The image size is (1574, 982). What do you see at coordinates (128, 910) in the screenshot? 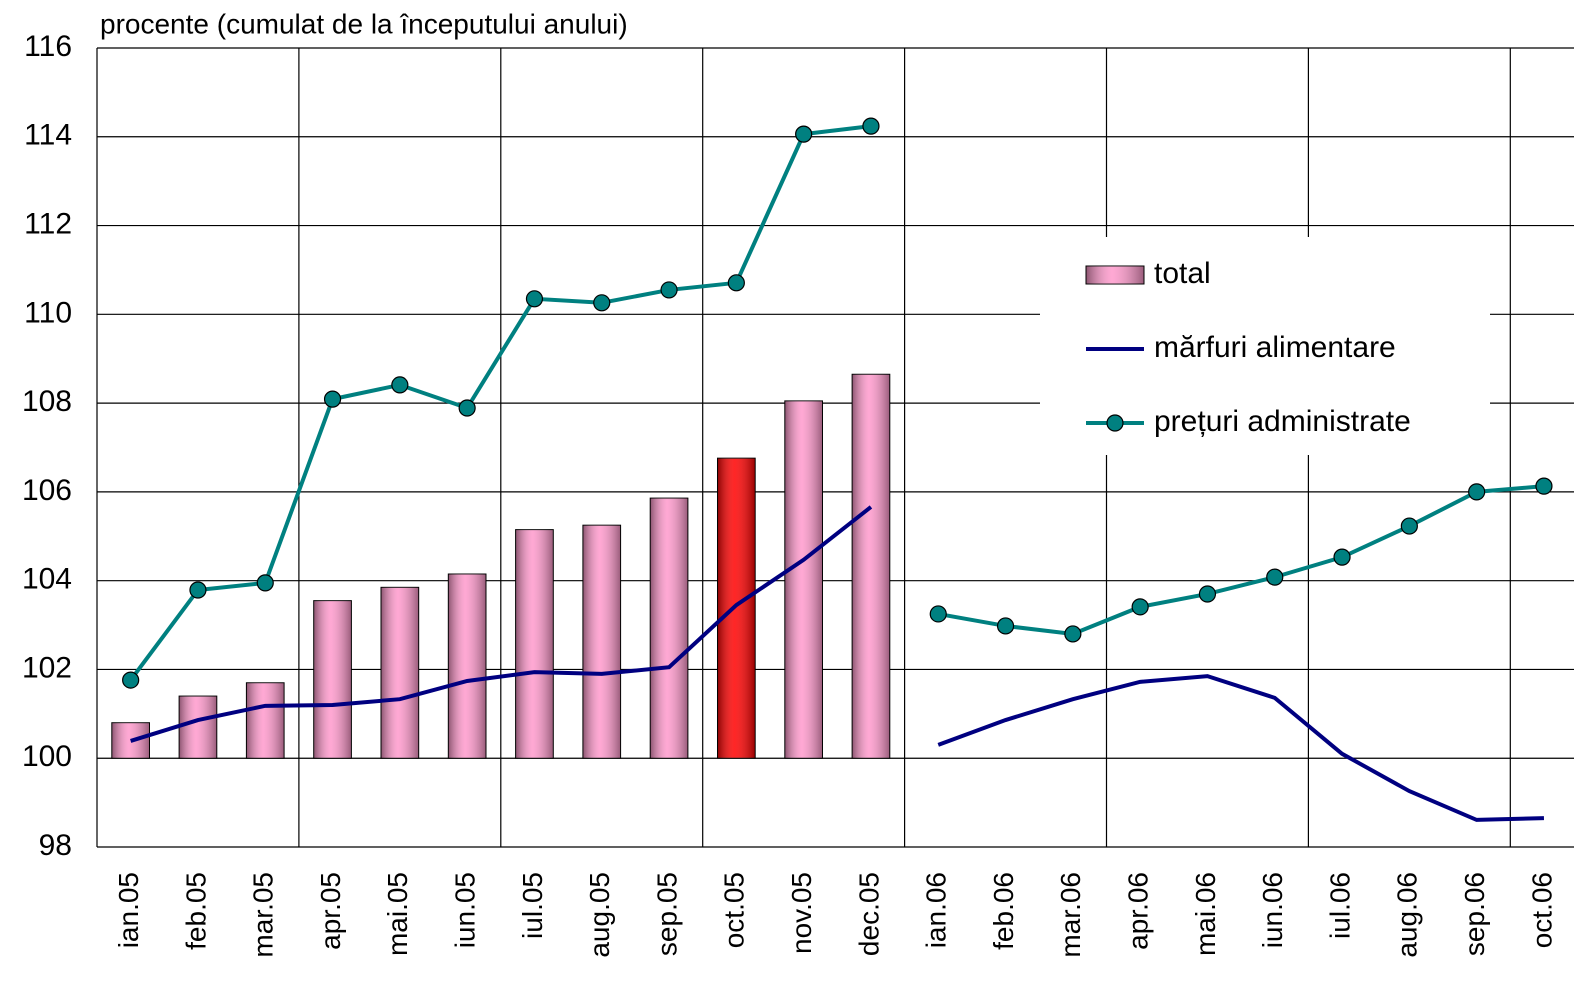
I see `x-tick-label: ian.05` at bounding box center [128, 910].